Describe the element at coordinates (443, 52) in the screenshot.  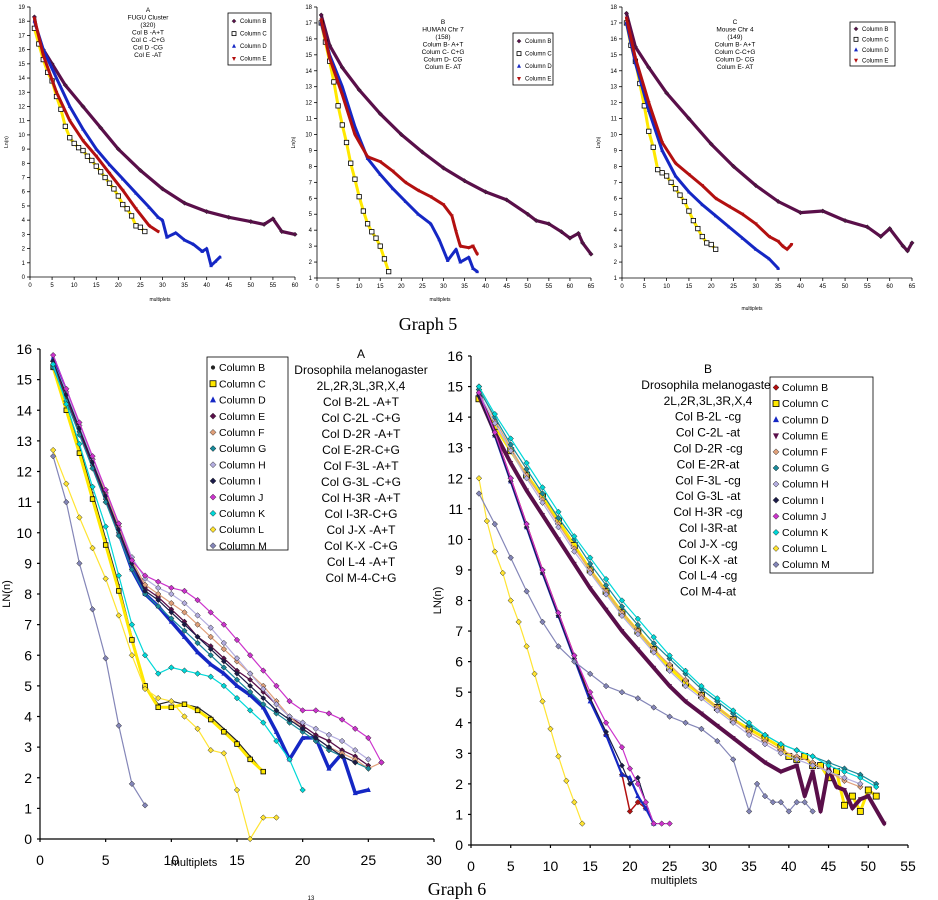
I see `chart-title-line: Colum C- C+G` at that location.